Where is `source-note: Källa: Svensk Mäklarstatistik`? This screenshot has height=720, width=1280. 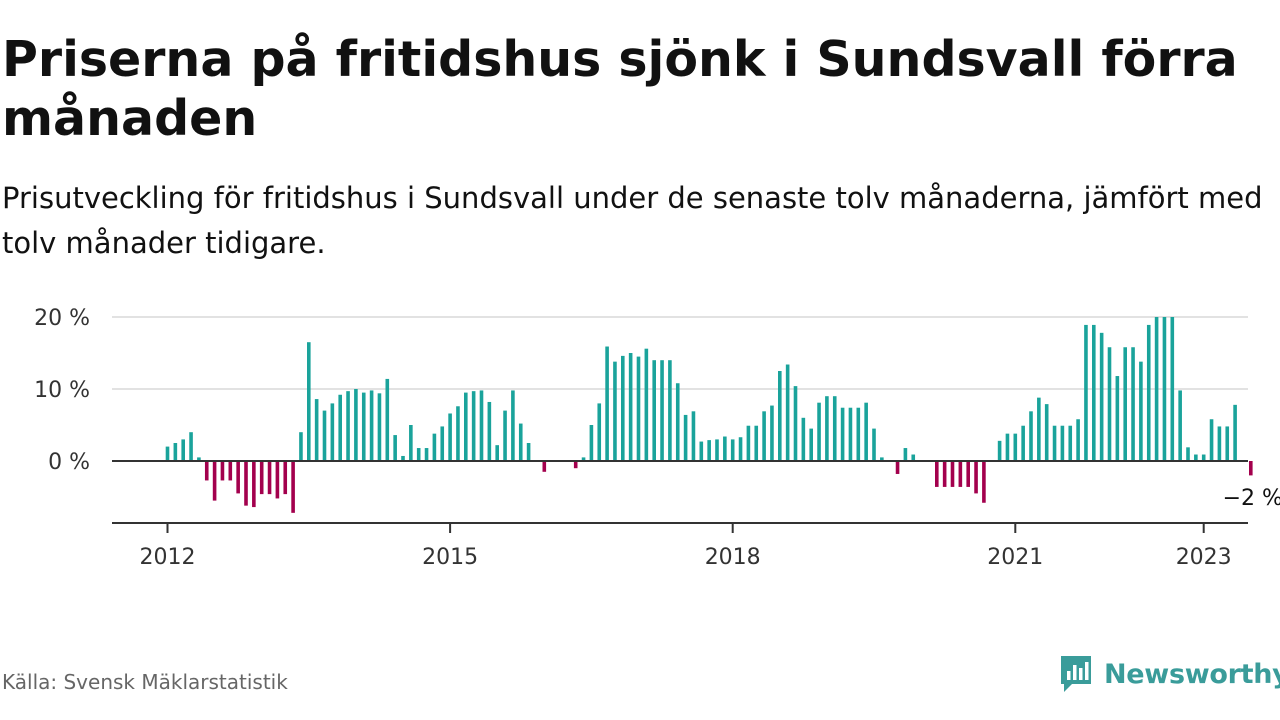
source-note: Källa: Svensk Mäklarstatistik is located at coordinates (145, 682).